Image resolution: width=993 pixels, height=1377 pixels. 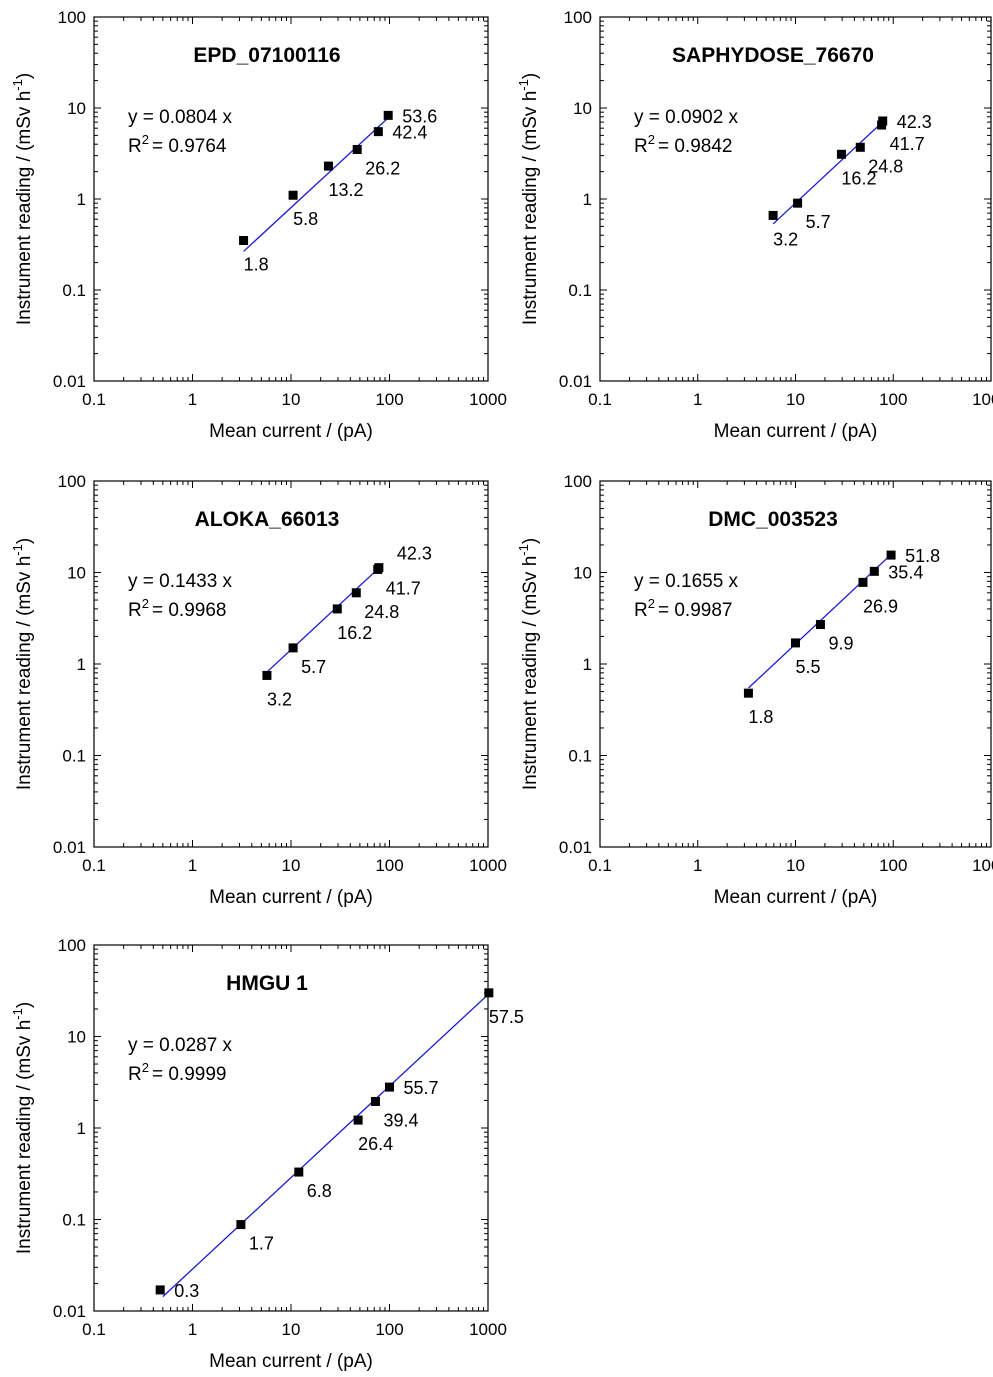 I want to click on fit-equation: y = 0.1433 x, so click(x=180, y=581).